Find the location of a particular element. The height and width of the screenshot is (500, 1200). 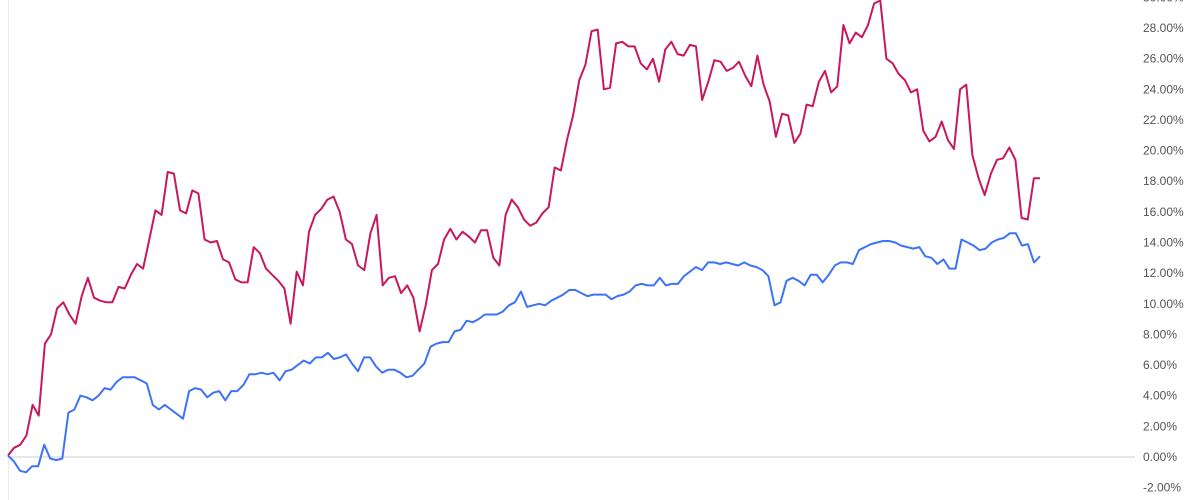

y-tick-label: 14.00% is located at coordinates (1163, 243).